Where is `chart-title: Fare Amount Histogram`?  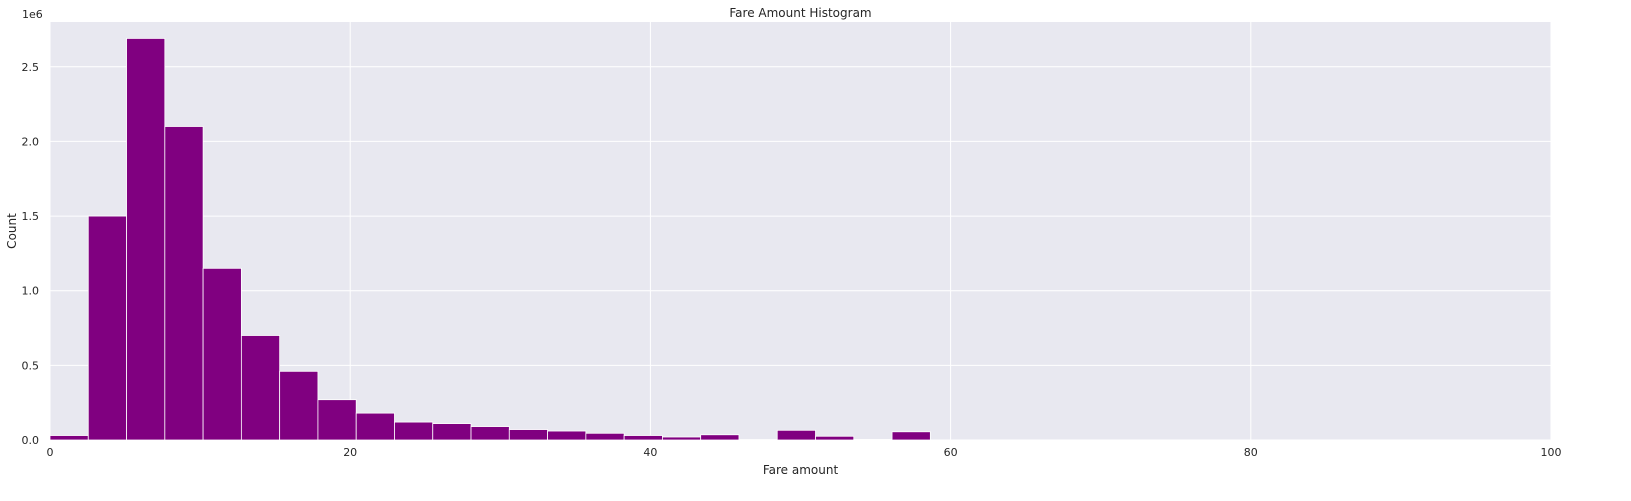
chart-title: Fare Amount Histogram is located at coordinates (800, 13).